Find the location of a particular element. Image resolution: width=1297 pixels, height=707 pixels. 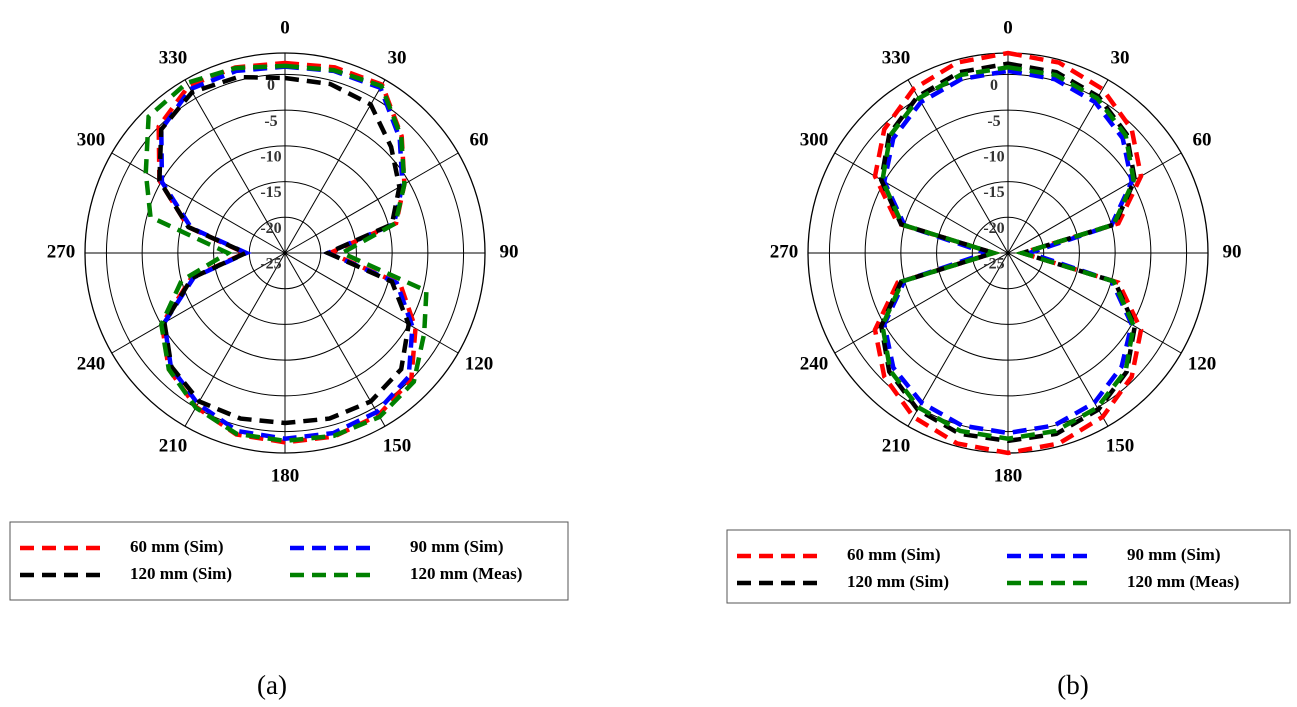

caption: (b) is located at coordinates (1072, 685).